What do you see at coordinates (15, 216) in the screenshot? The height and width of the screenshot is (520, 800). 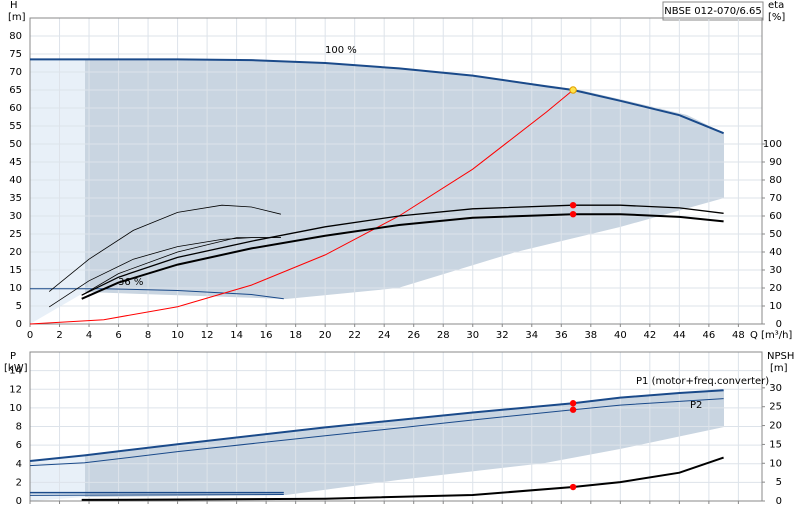 I see `y-tick-label: 30` at bounding box center [15, 216].